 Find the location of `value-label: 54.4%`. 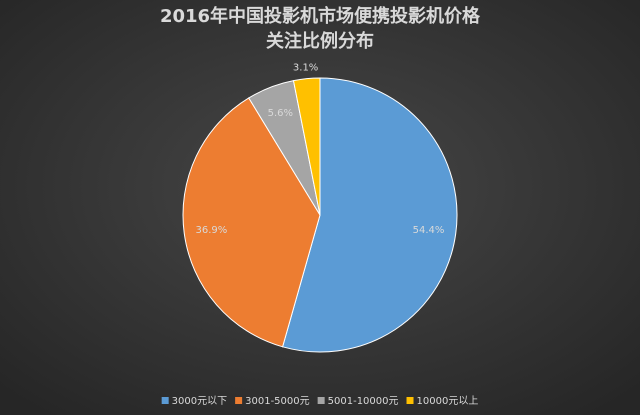

value-label: 54.4% is located at coordinates (429, 230).